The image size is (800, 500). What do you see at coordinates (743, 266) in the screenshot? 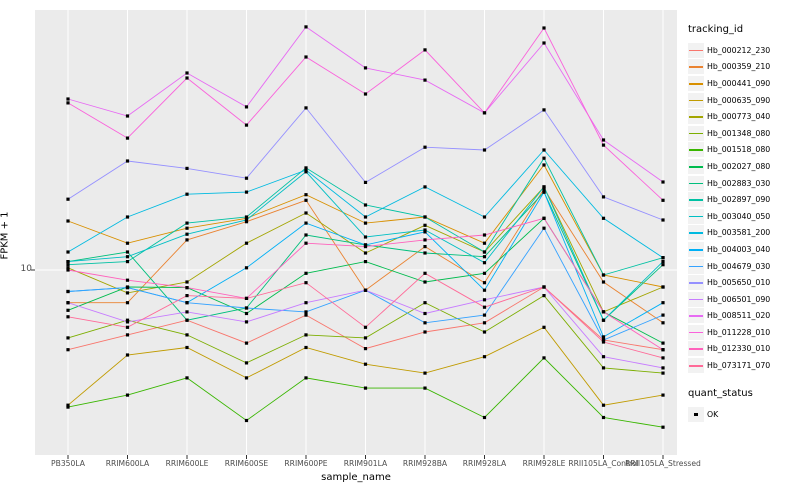
I see `legend-item-Hb_004679_030: Hb_004679_030` at bounding box center [743, 266].